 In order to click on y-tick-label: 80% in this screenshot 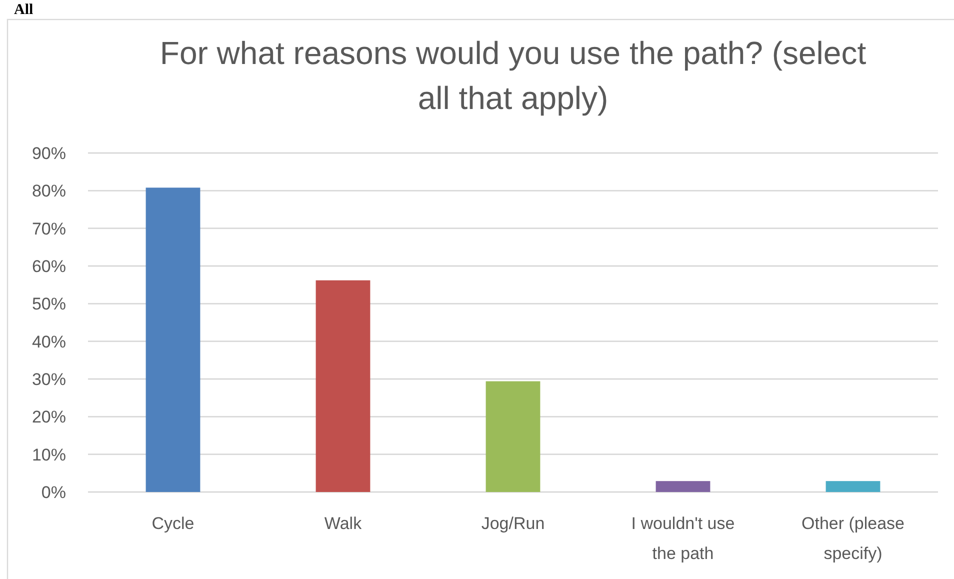, I will do `click(49, 191)`.